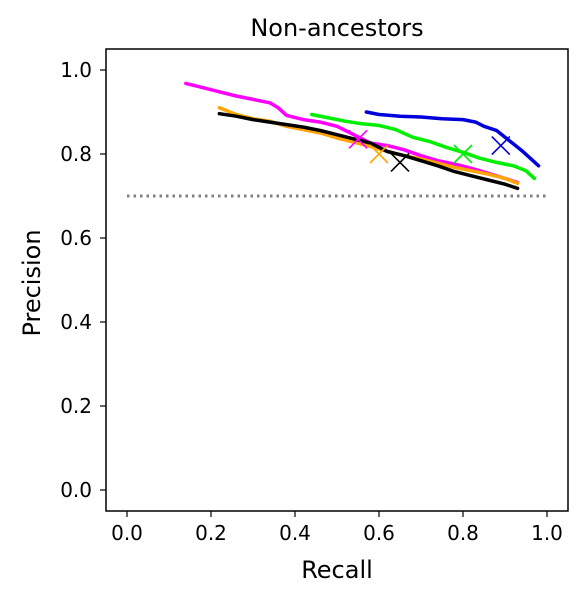 The width and height of the screenshot is (586, 601). I want to click on y-tick-label: 0.6, so click(76, 238).